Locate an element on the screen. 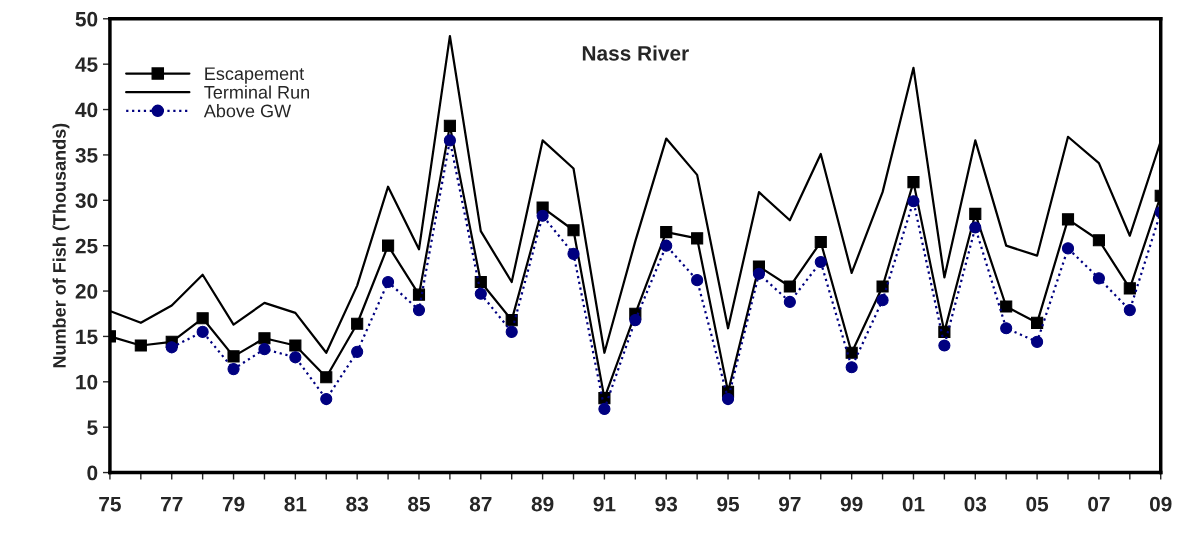  x-tick-label: 01 is located at coordinates (913, 504).